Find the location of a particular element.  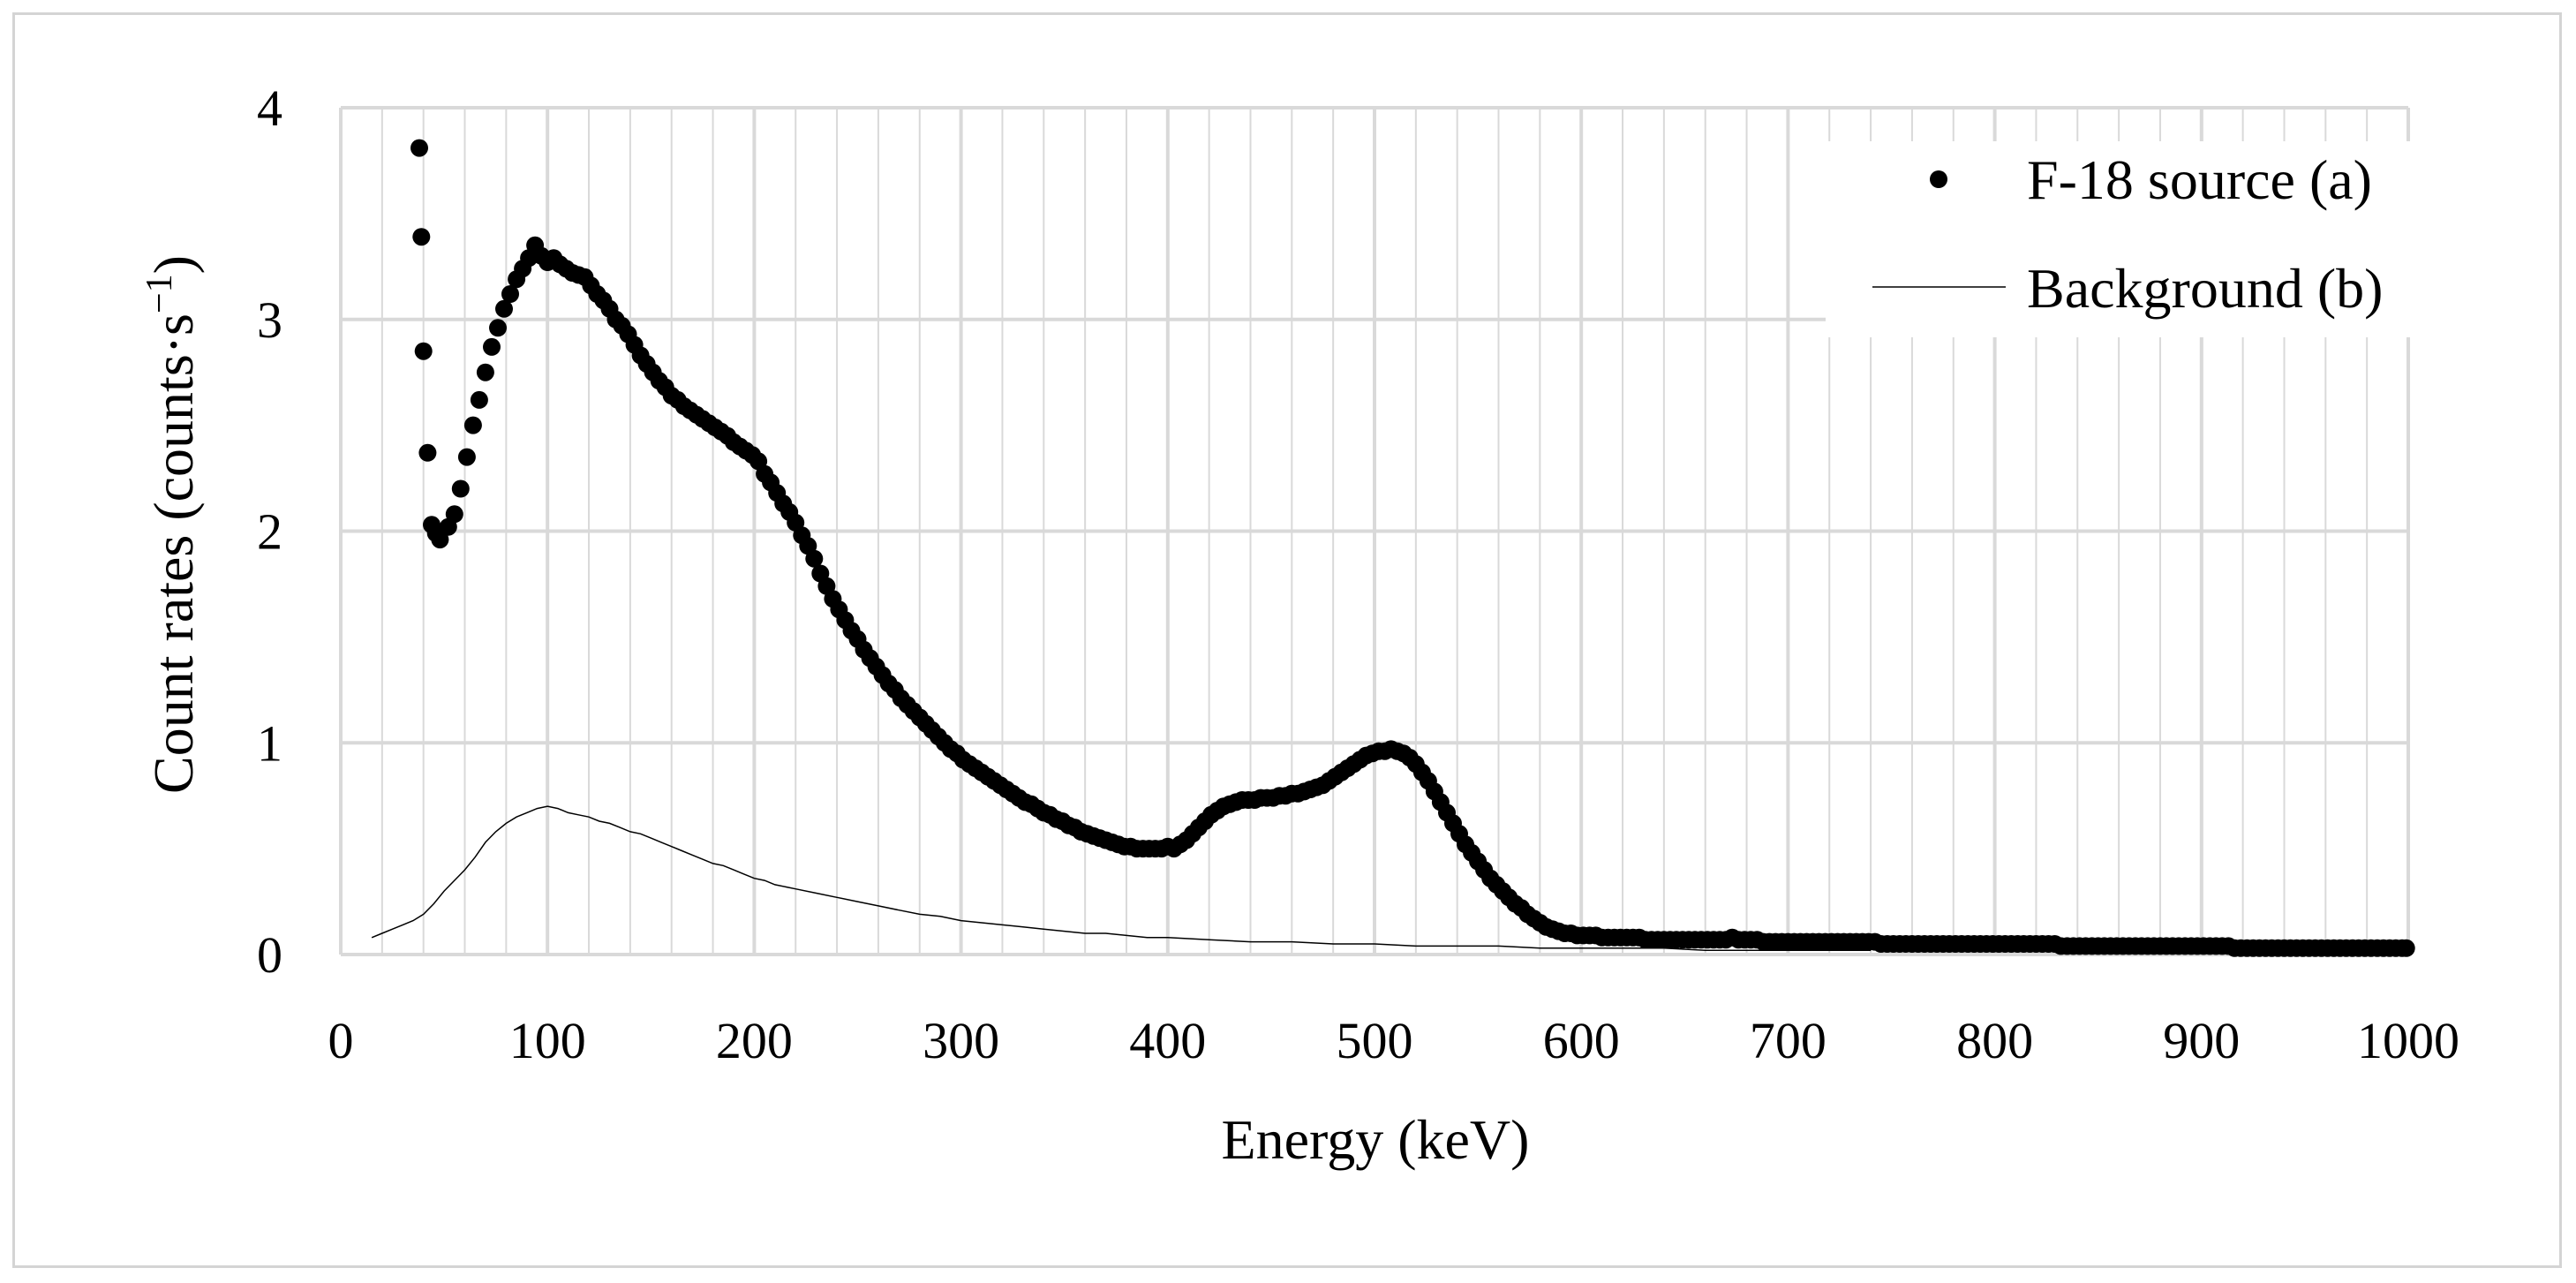

y-axis-title: Count rates (counts·s−1) is located at coordinates (172, 524).